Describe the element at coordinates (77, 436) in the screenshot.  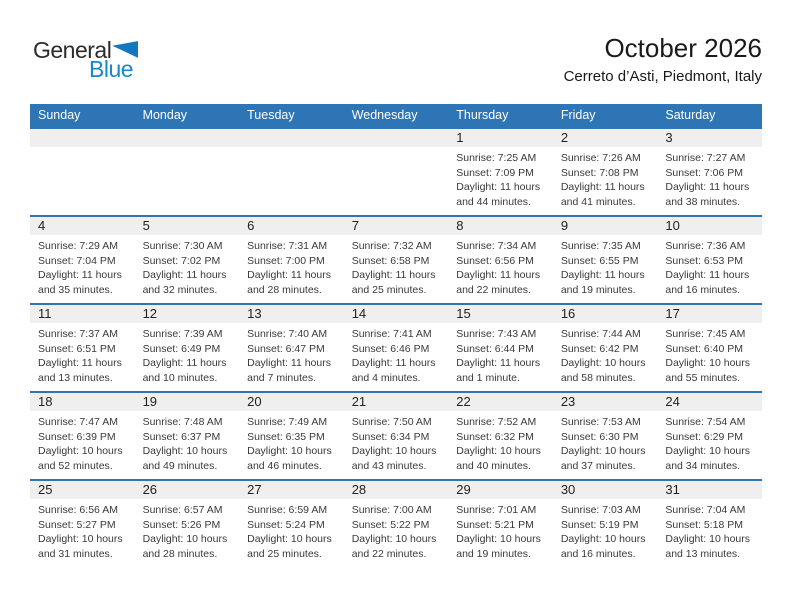
I see `day-info-line: Sunset: 6:39 PM` at that location.